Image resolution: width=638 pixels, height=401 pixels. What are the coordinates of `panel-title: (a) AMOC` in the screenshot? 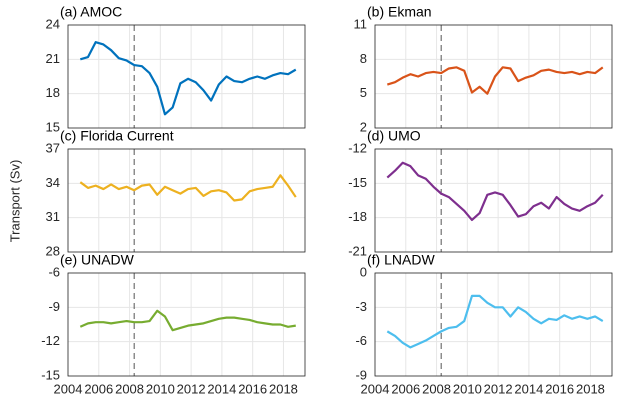 It's located at (91, 12).